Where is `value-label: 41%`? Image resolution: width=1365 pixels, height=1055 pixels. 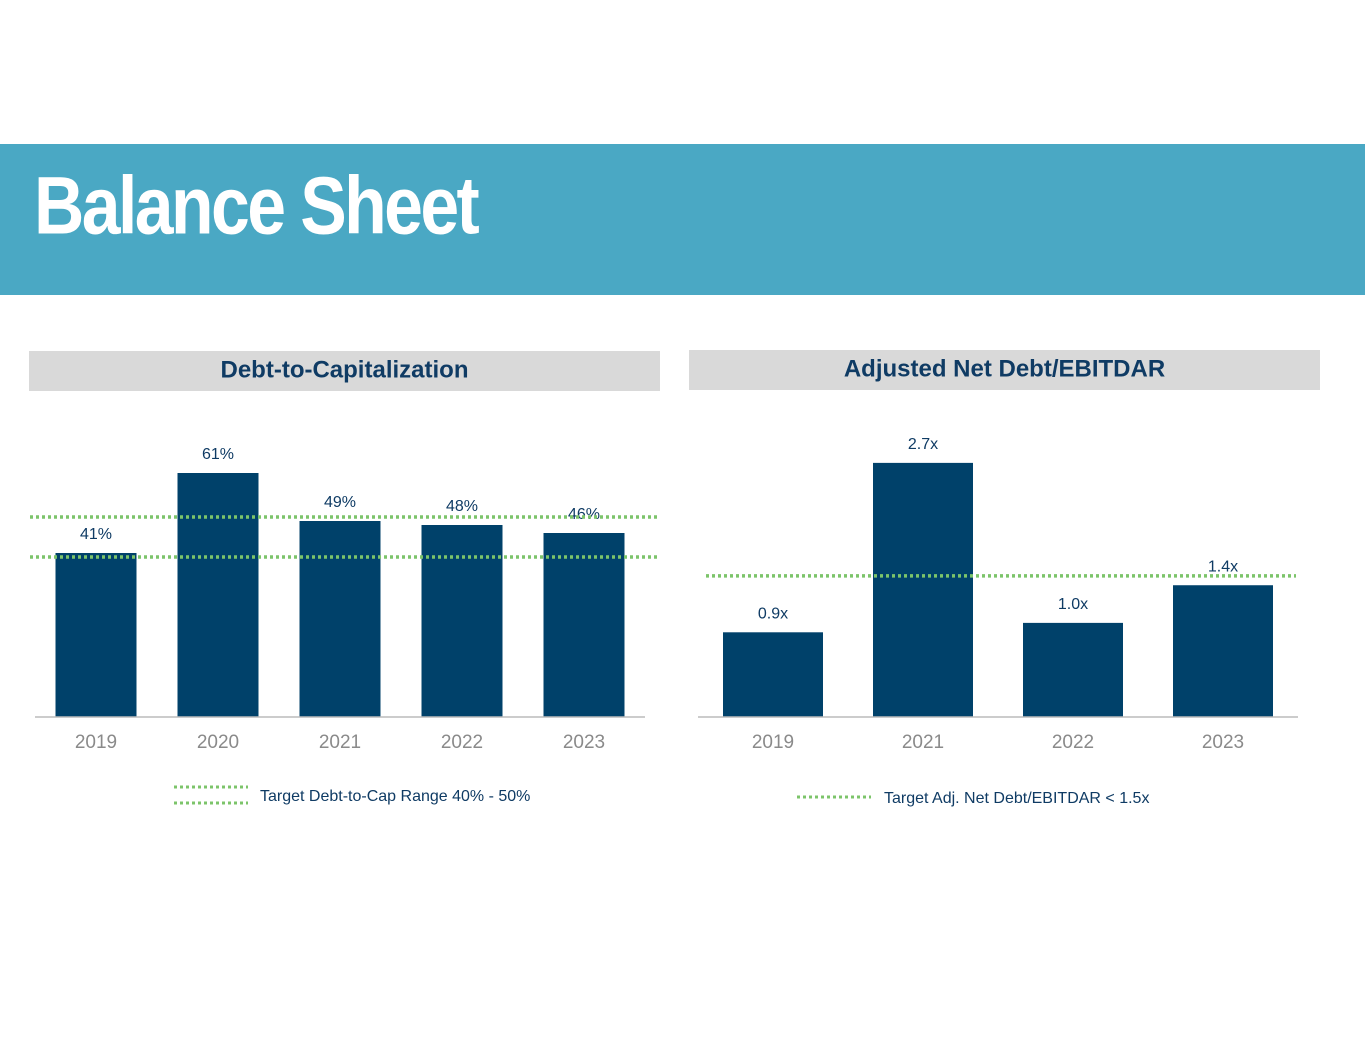
value-label: 41% is located at coordinates (96, 534).